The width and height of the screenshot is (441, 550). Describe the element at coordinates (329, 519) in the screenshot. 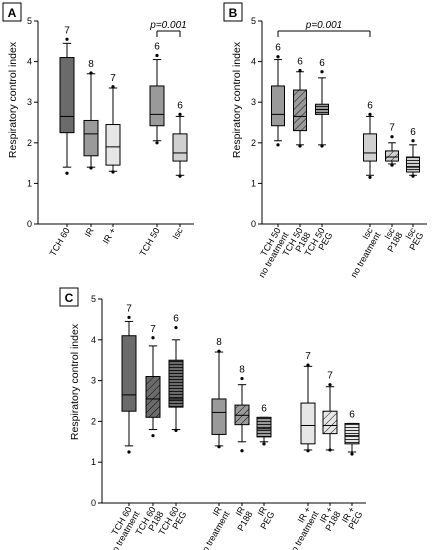

I see `x-tick-label: IR +P188` at that location.